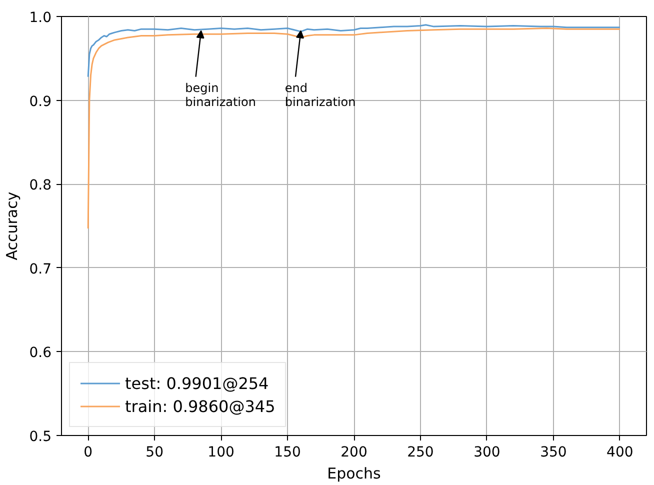  What do you see at coordinates (220, 95) in the screenshot?
I see `annotation: begin binarization` at bounding box center [220, 95].